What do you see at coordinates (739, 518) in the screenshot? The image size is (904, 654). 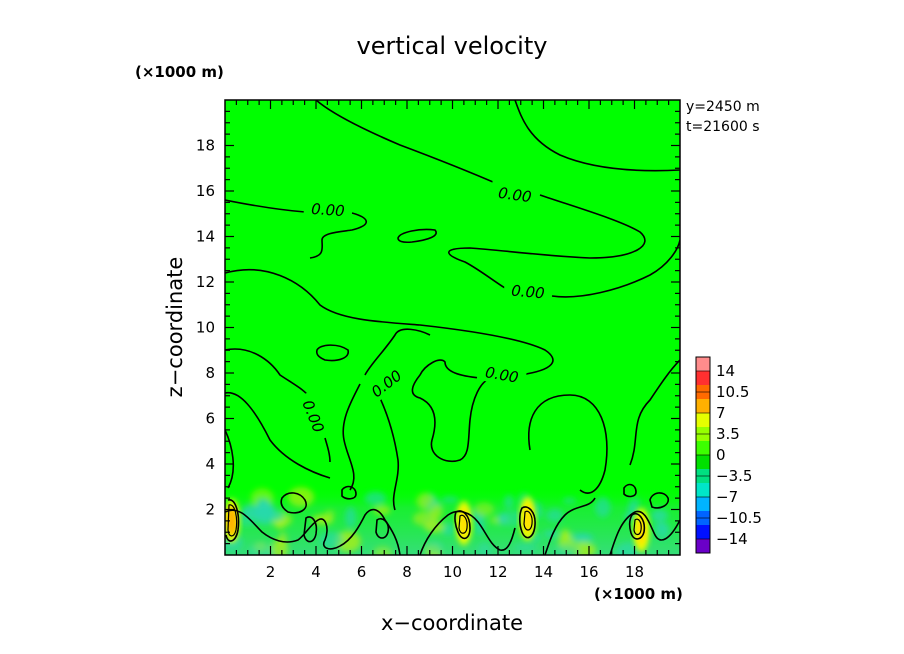 I see `colorbar-label: −10.5` at bounding box center [739, 518].